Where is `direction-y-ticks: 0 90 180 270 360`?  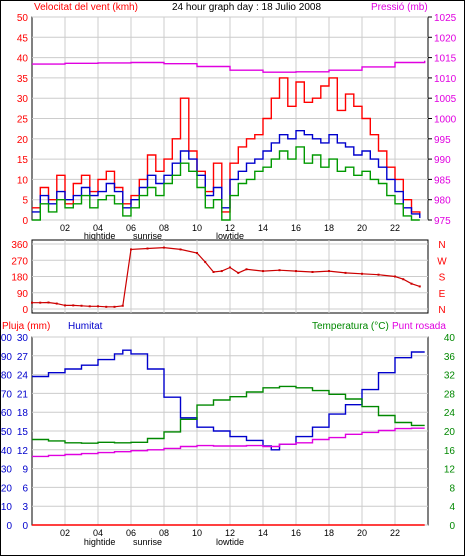 direction-y-ticks: 0 90 180 270 360 is located at coordinates (19, 278).